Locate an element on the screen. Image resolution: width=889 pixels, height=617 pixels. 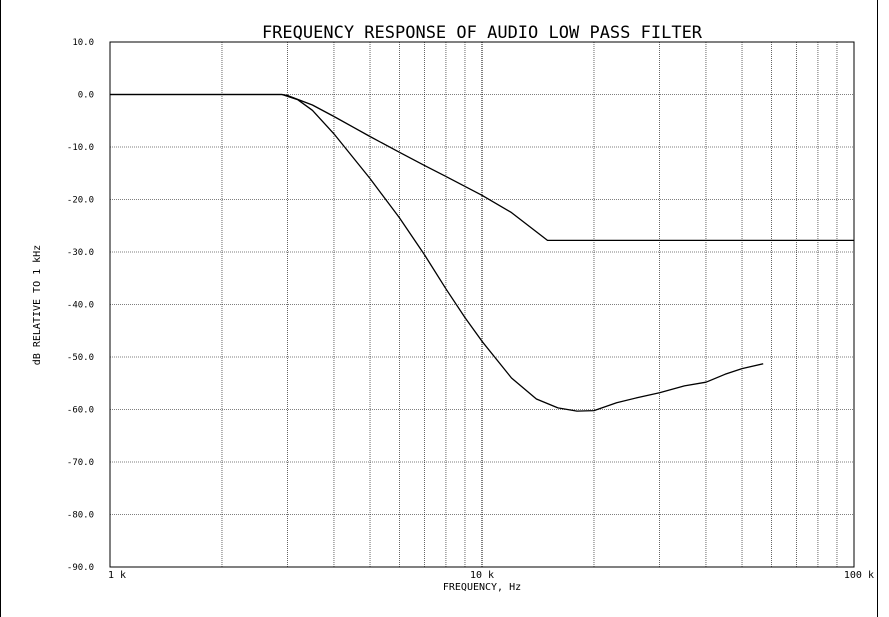
y-tick-label: -30.0 is located at coordinates (80, 253).